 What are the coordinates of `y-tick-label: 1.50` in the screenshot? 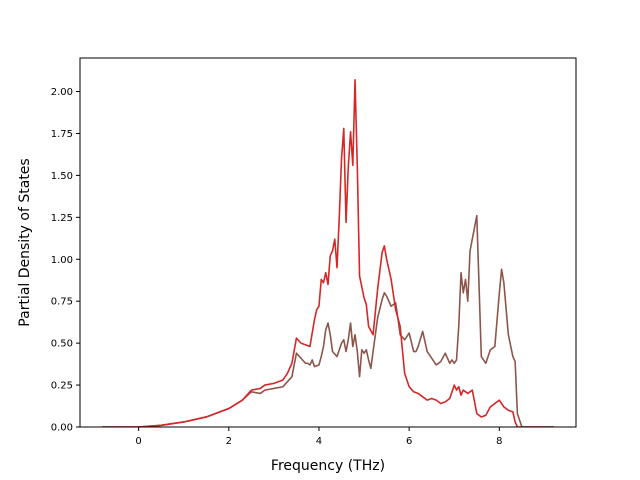 It's located at (62, 176).